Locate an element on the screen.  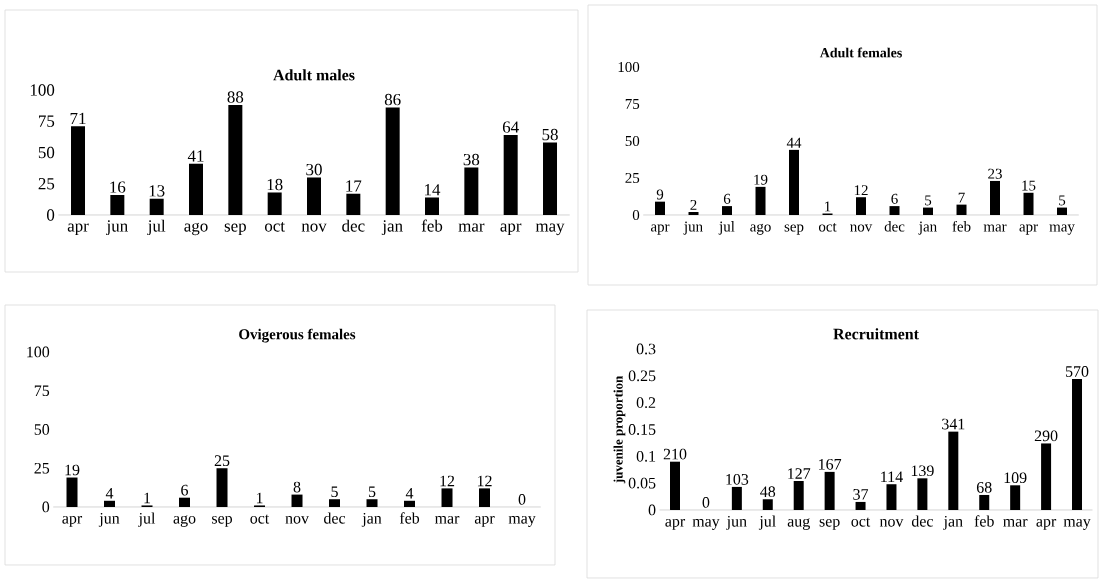
data-label: 19 is located at coordinates (72, 470).